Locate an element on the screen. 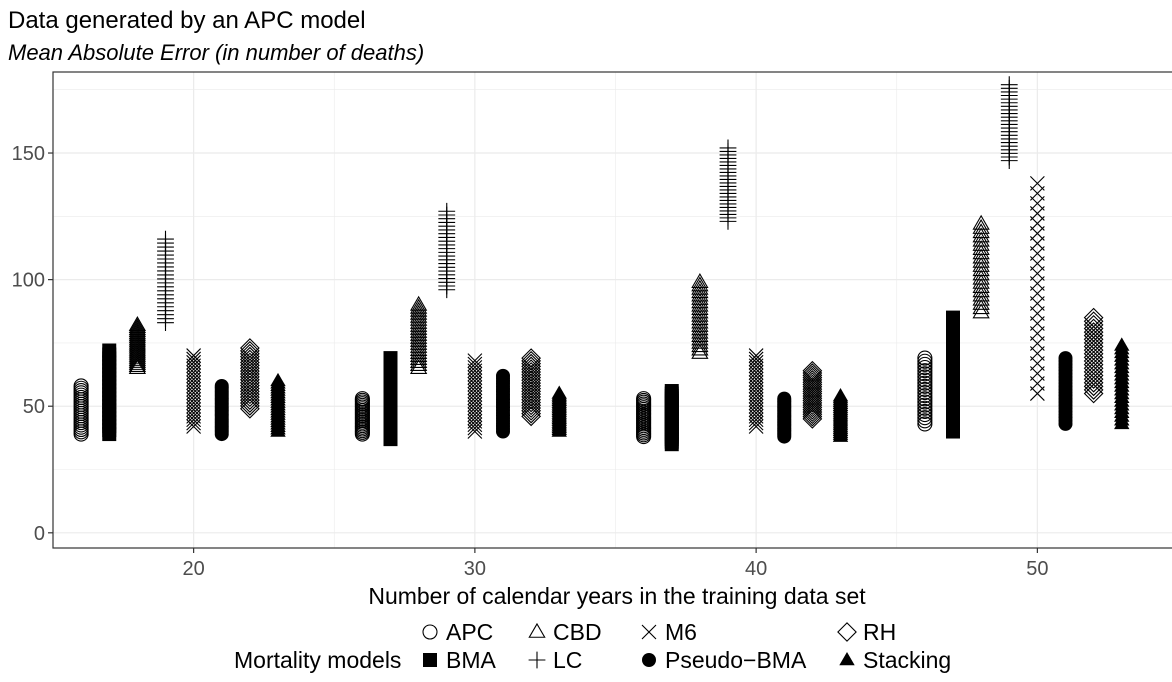  point-stacking is located at coordinates (1122, 344).